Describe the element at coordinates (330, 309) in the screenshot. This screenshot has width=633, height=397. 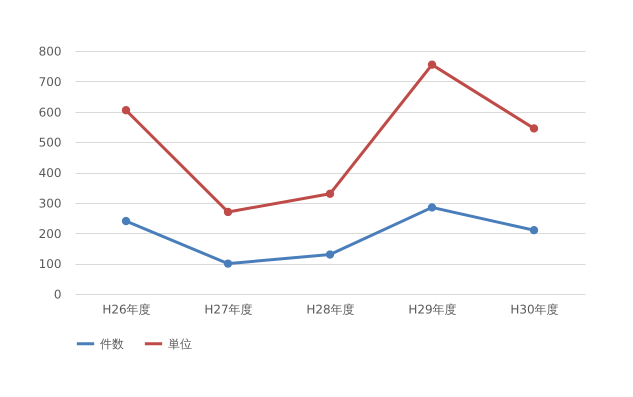
I see `x-tick-label: H28年度` at that location.